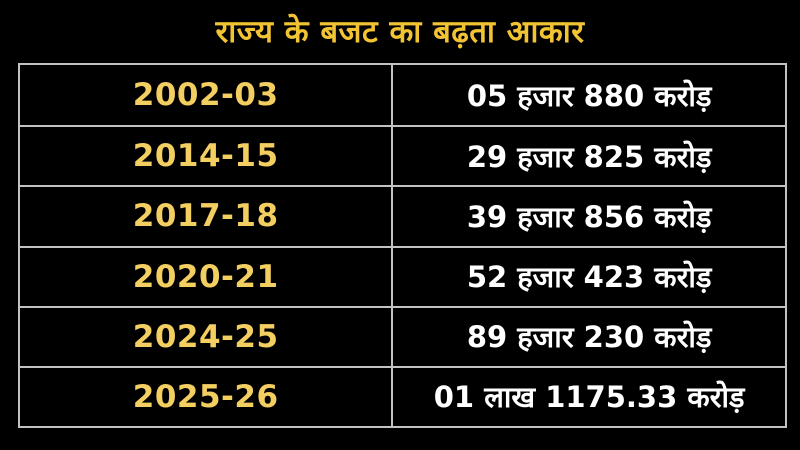 This screenshot has height=450, width=800. Describe the element at coordinates (589, 277) in the screenshot. I see `value-cell: 52 हजार 423 करोड़` at that location.